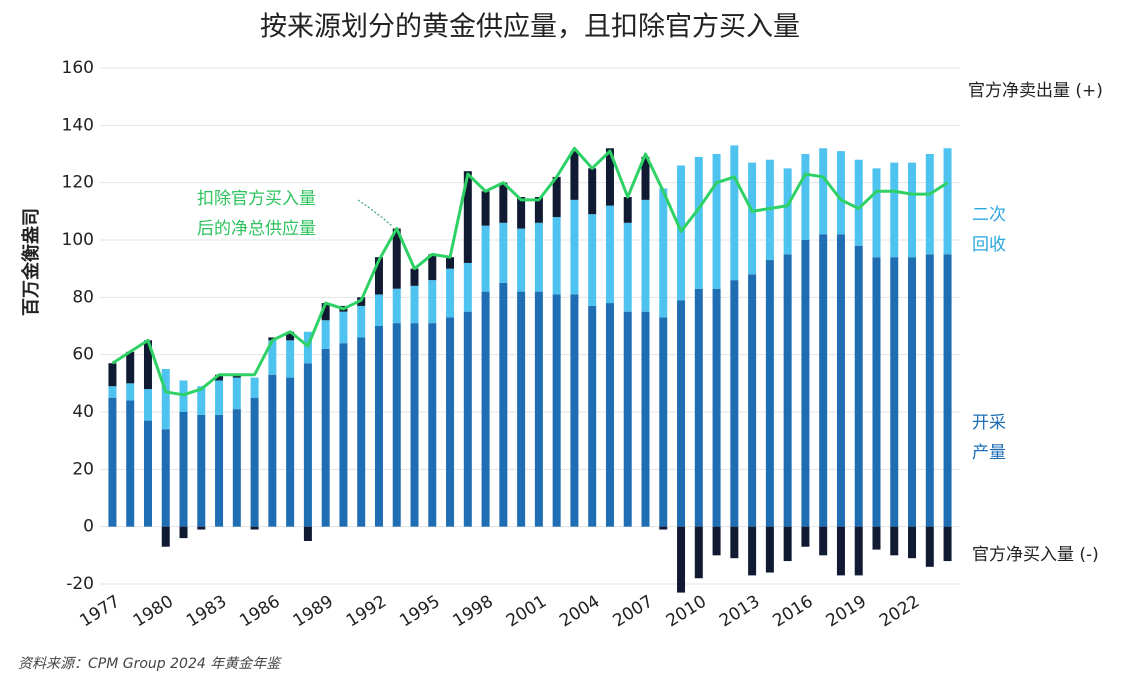 This screenshot has height=688, width=1124. What do you see at coordinates (792, 612) in the screenshot?
I see `x-tick-label: 2016` at bounding box center [792, 612].